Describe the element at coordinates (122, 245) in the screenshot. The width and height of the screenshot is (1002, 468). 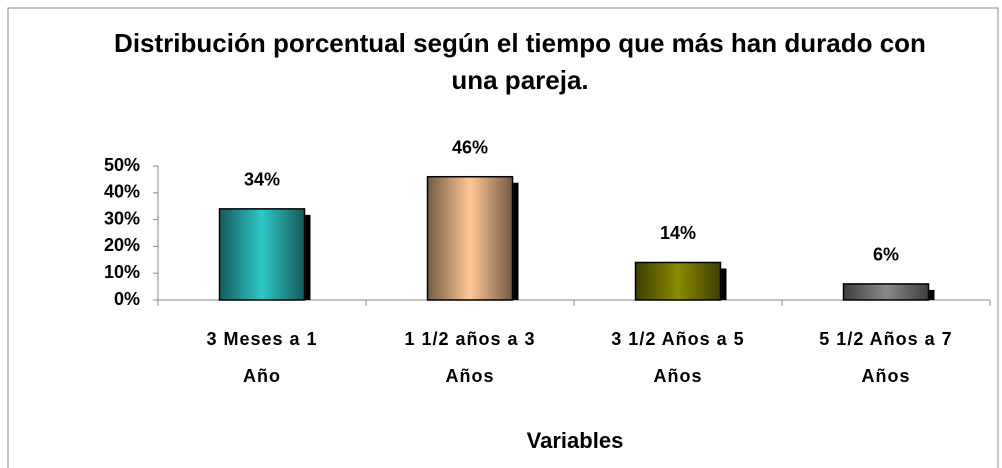
I see `y-tick-label: 20%` at that location.